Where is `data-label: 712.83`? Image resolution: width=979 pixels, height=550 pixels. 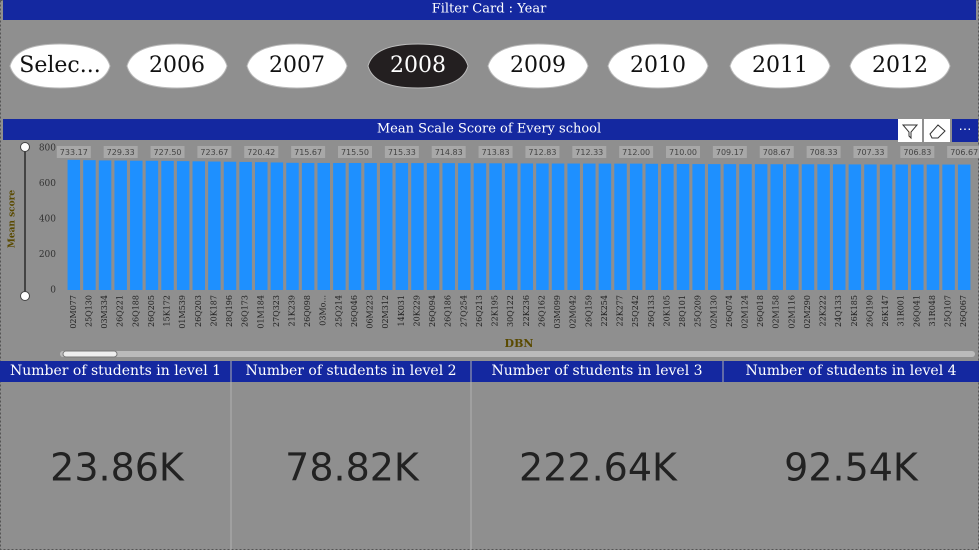
data-label: 712.83 is located at coordinates (542, 152).